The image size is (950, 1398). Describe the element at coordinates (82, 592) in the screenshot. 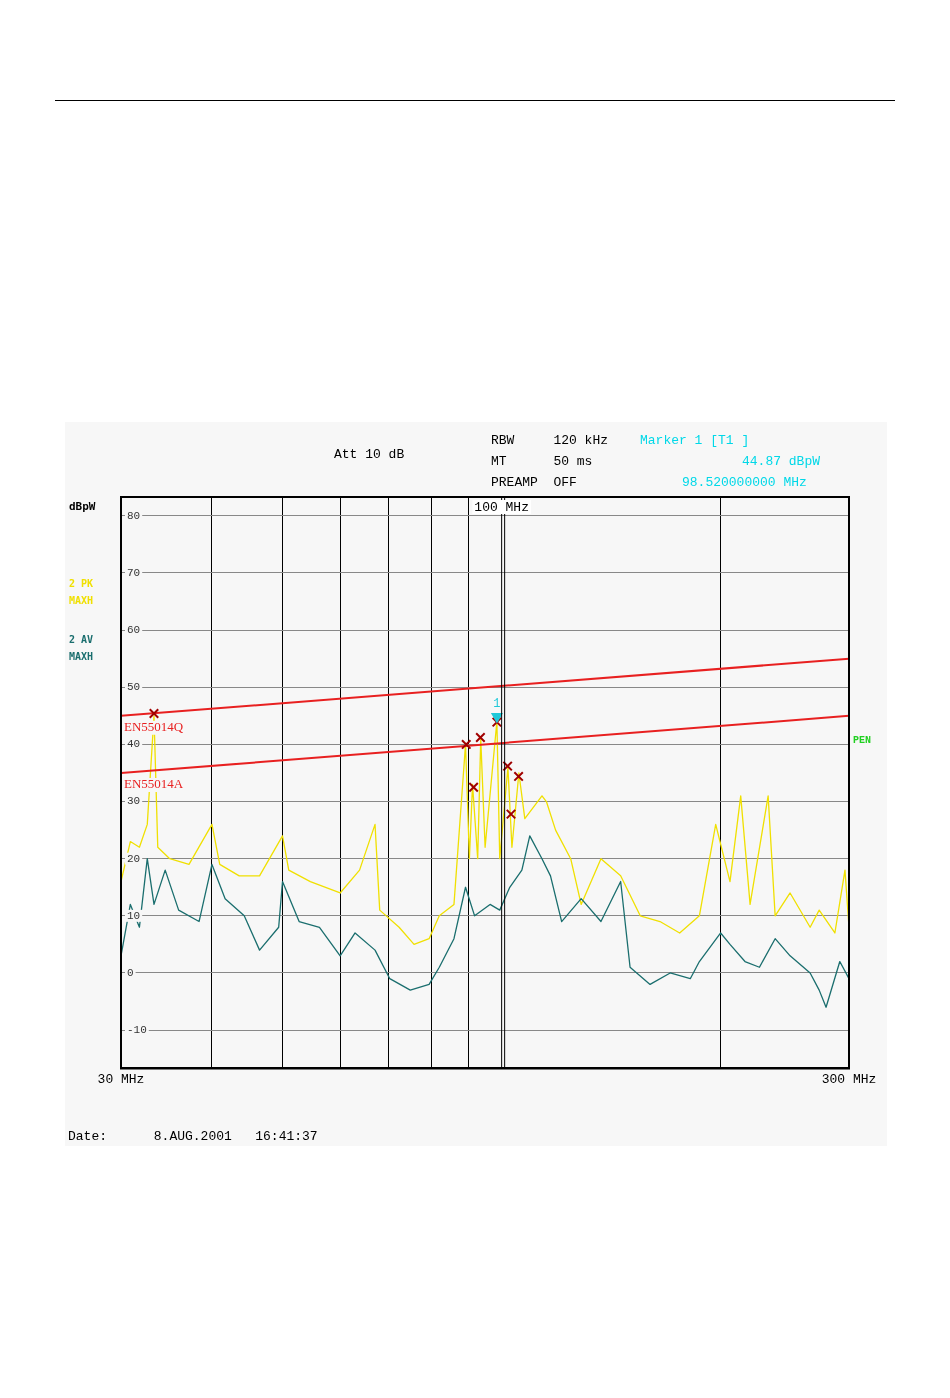

I see `text: 2 PK MAXH` at that location.